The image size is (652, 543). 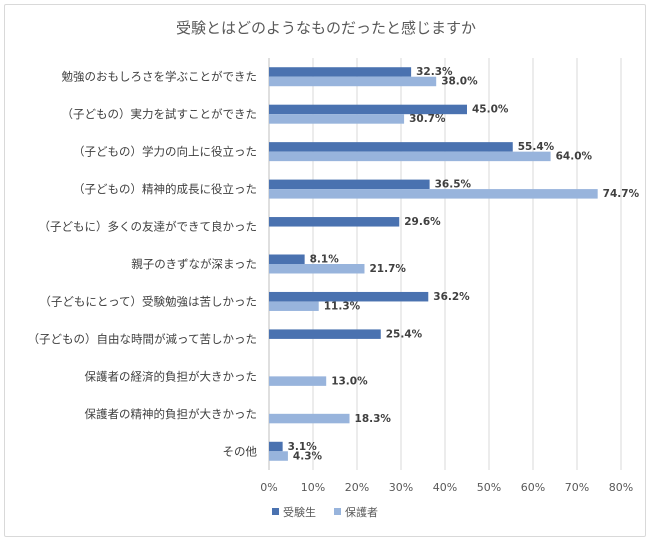 I want to click on category-label: 保護者の経済的負担が大きかった, so click(x=171, y=376).